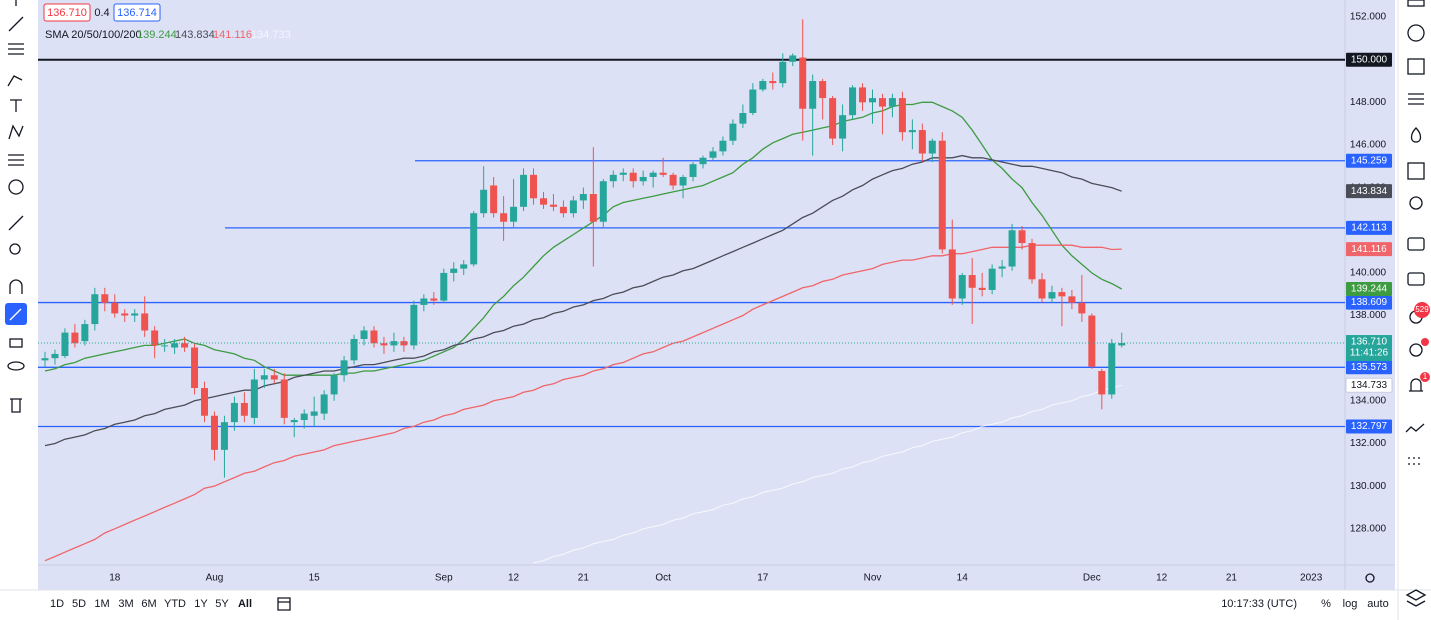 The height and width of the screenshot is (620, 1431). Describe the element at coordinates (16, 105) in the screenshot. I see `tool-text` at that location.